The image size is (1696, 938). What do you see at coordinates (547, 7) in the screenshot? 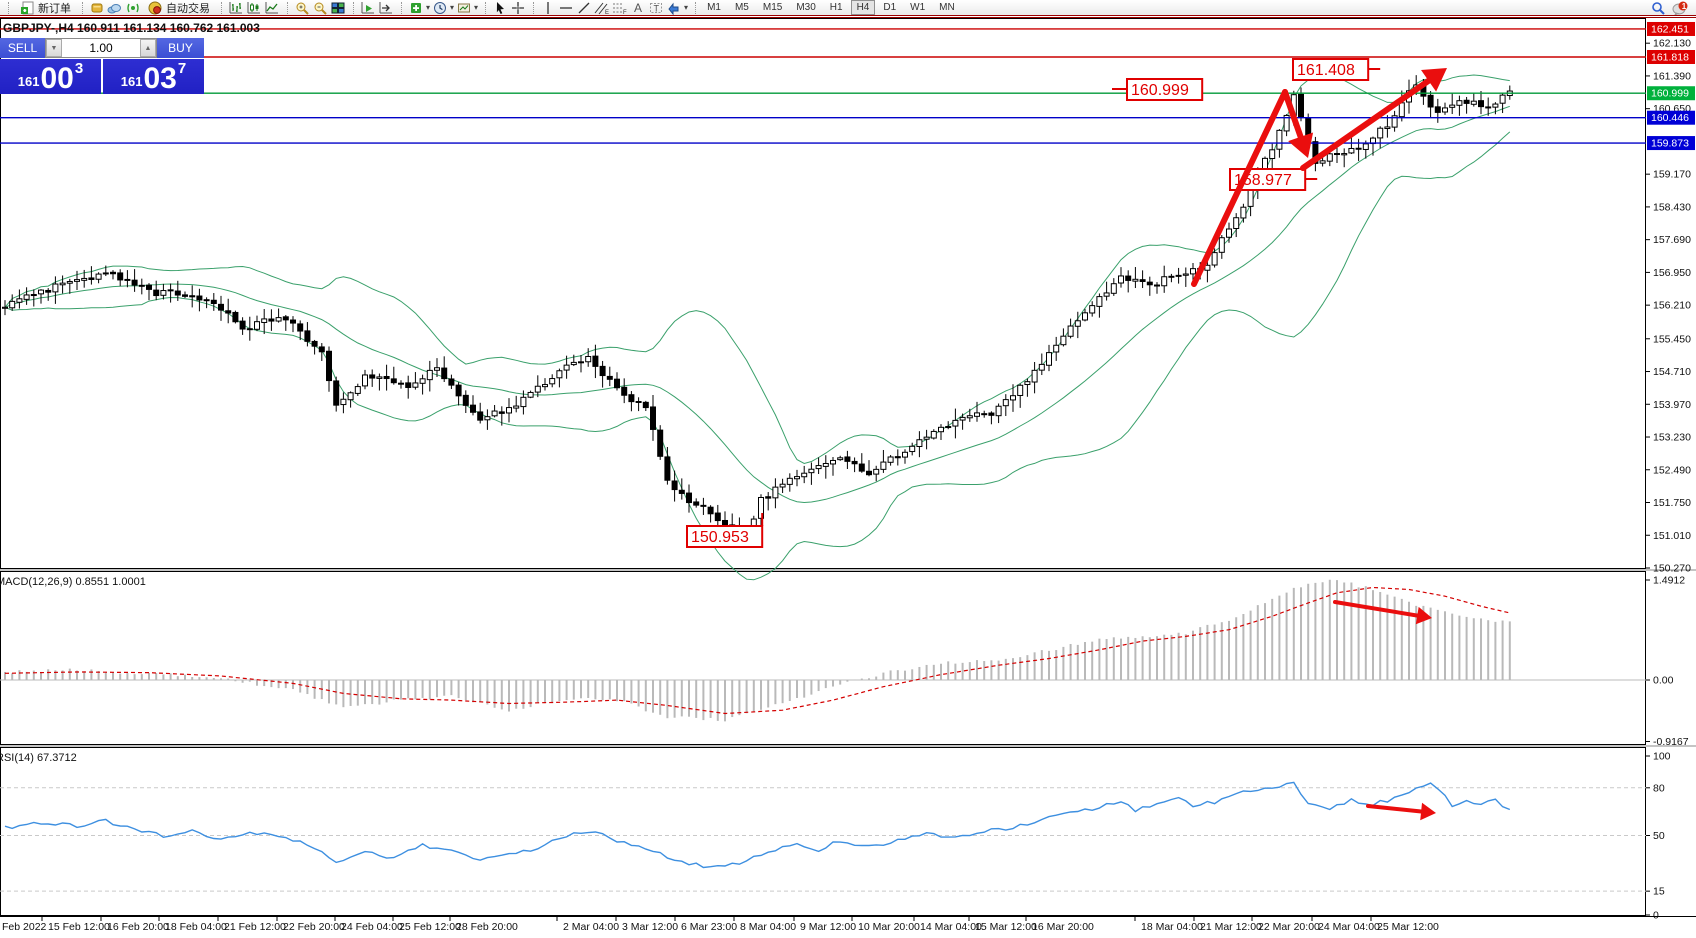
I see `vertical-line-icon` at bounding box center [547, 7].